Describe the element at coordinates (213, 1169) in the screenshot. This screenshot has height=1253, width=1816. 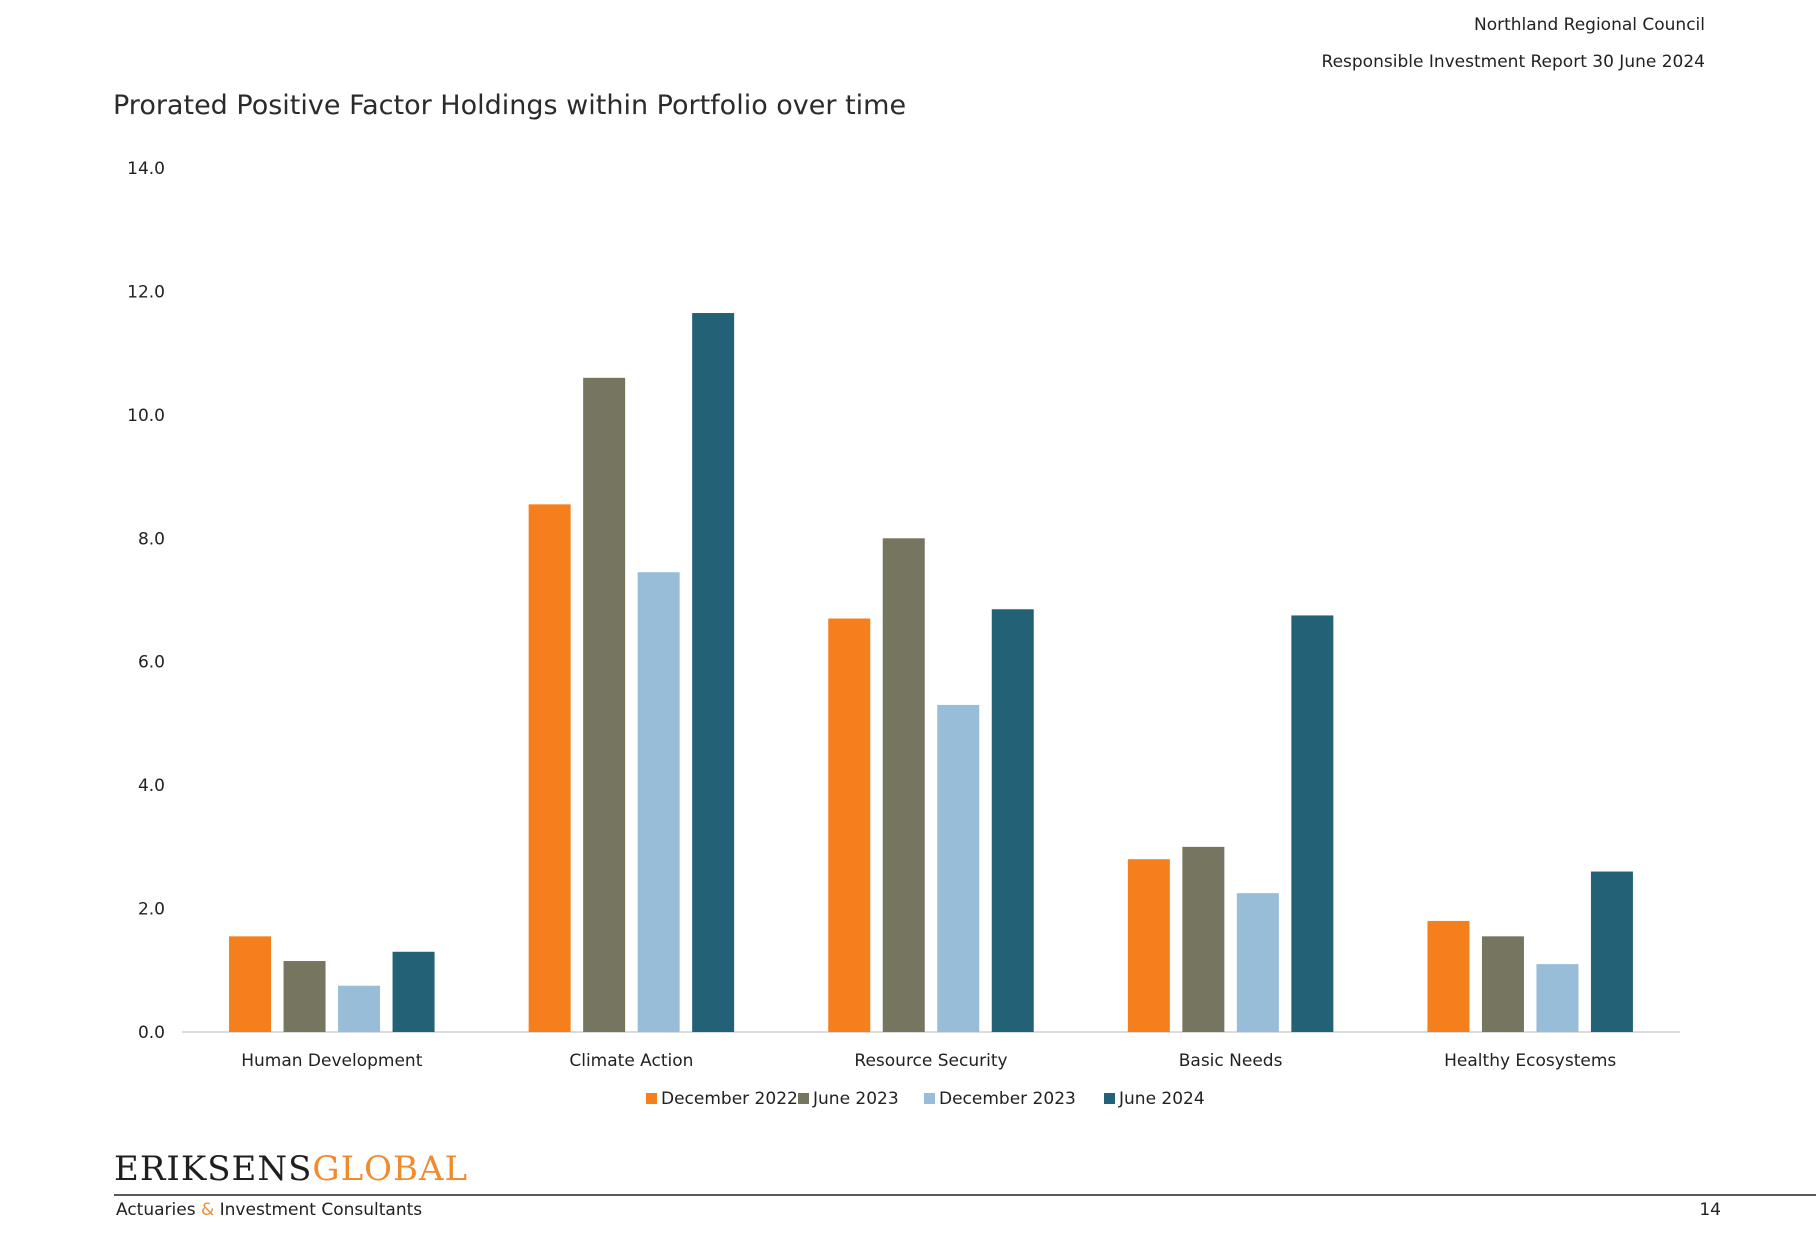
I see `logo-text-eriksens: ERIKSENS` at that location.